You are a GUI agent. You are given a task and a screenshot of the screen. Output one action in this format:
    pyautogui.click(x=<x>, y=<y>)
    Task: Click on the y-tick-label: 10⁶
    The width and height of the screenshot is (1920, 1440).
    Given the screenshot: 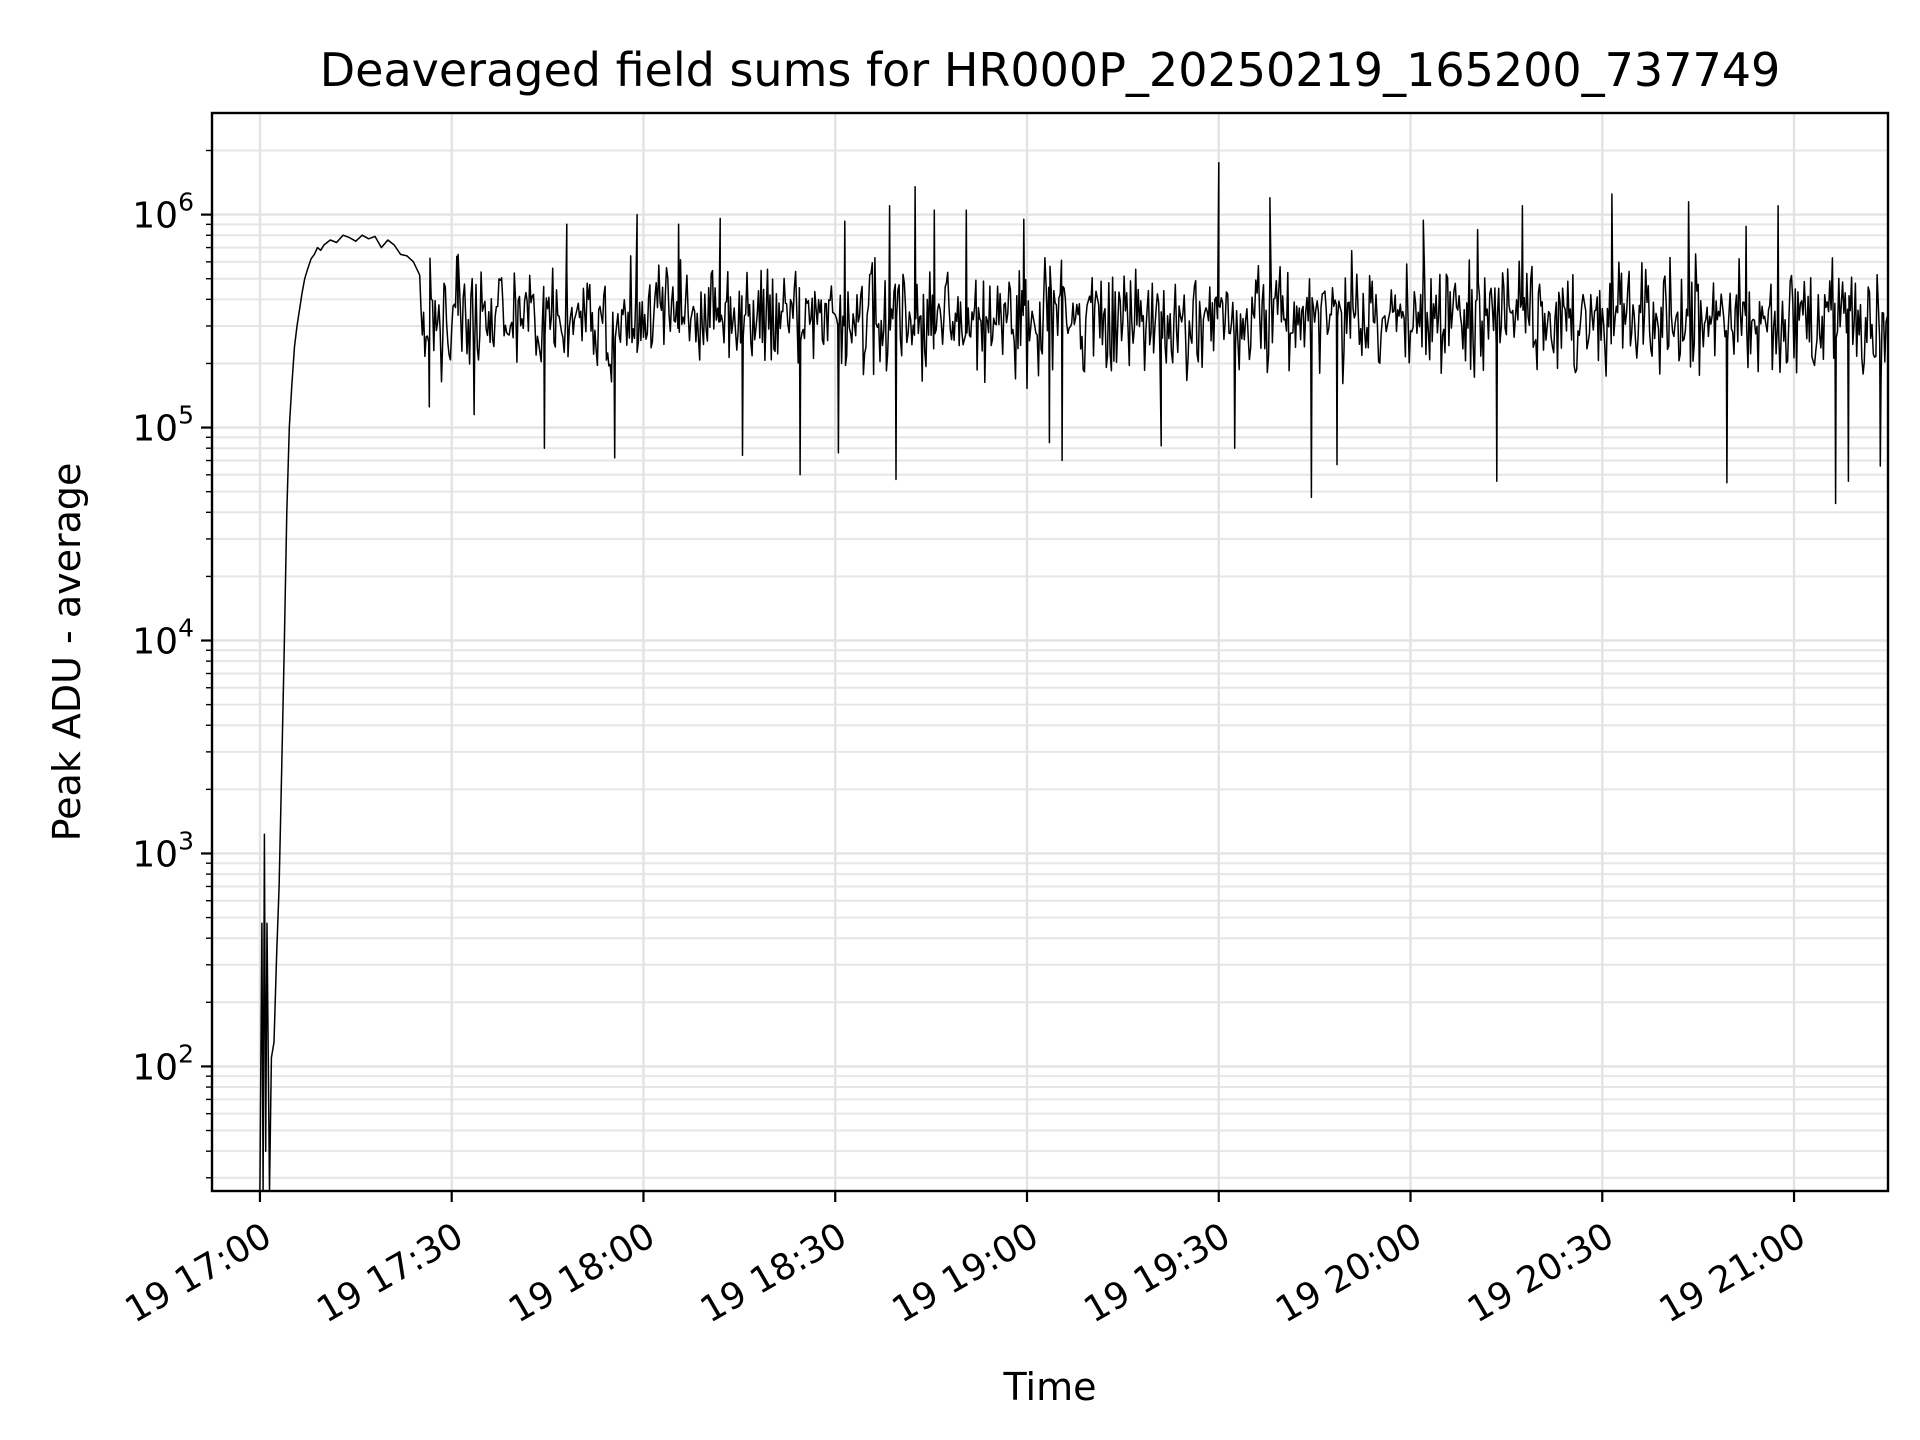 What is the action you would take?
    pyautogui.click(x=163, y=212)
    